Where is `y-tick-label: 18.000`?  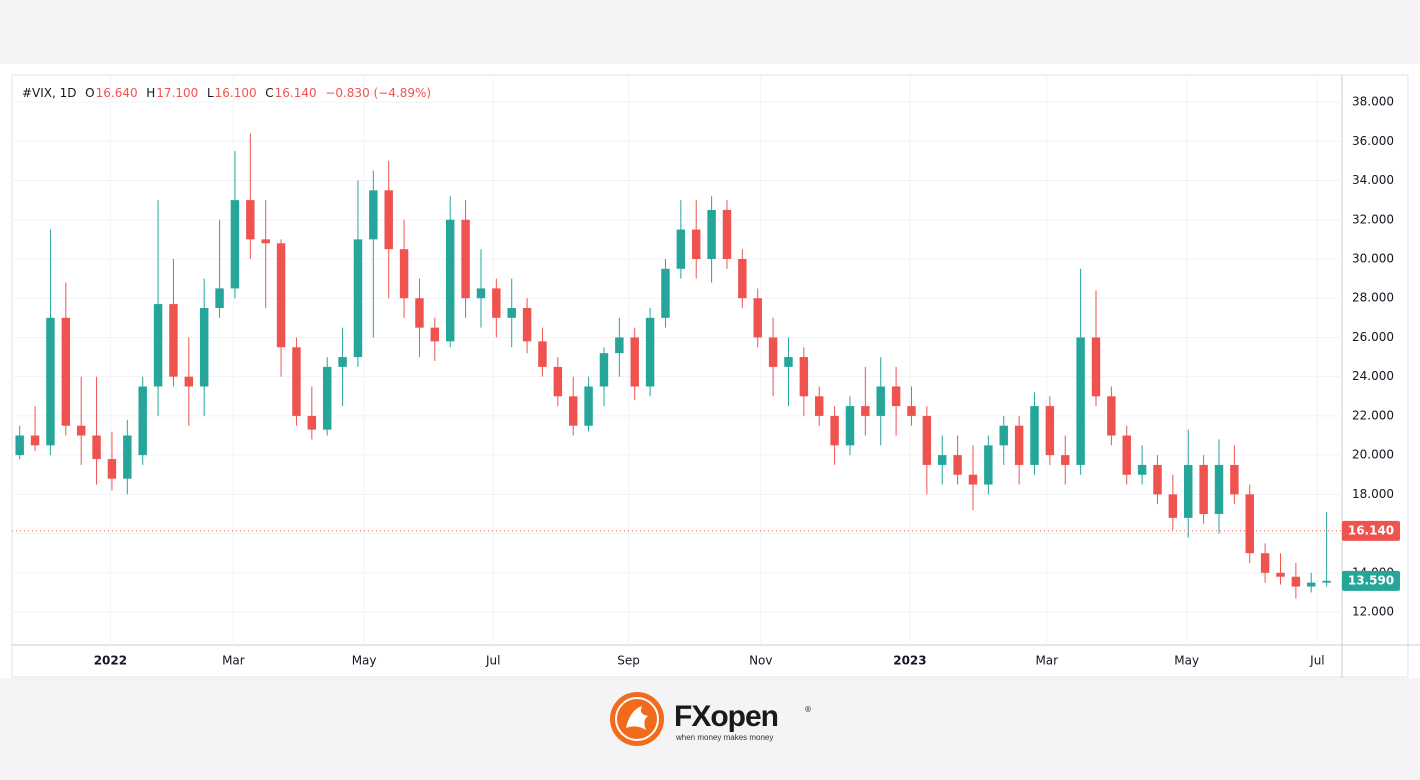 y-tick-label: 18.000 is located at coordinates (1373, 494).